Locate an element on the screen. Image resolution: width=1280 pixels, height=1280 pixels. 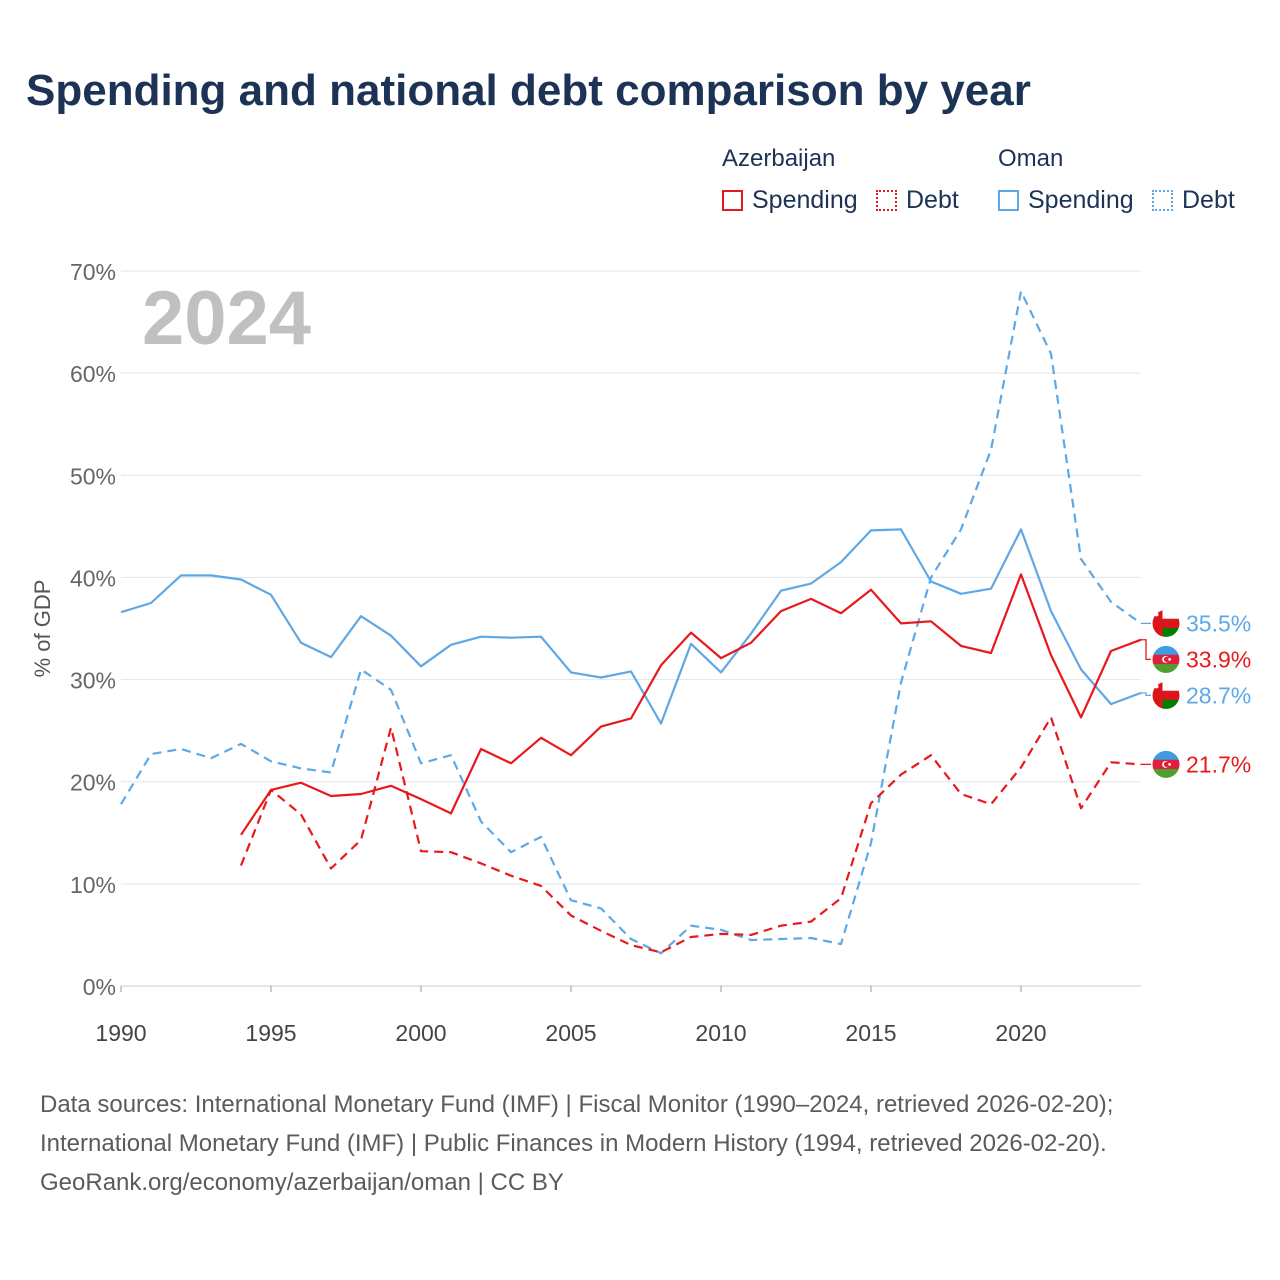
x-tick-label: 2000 is located at coordinates (420, 1033).